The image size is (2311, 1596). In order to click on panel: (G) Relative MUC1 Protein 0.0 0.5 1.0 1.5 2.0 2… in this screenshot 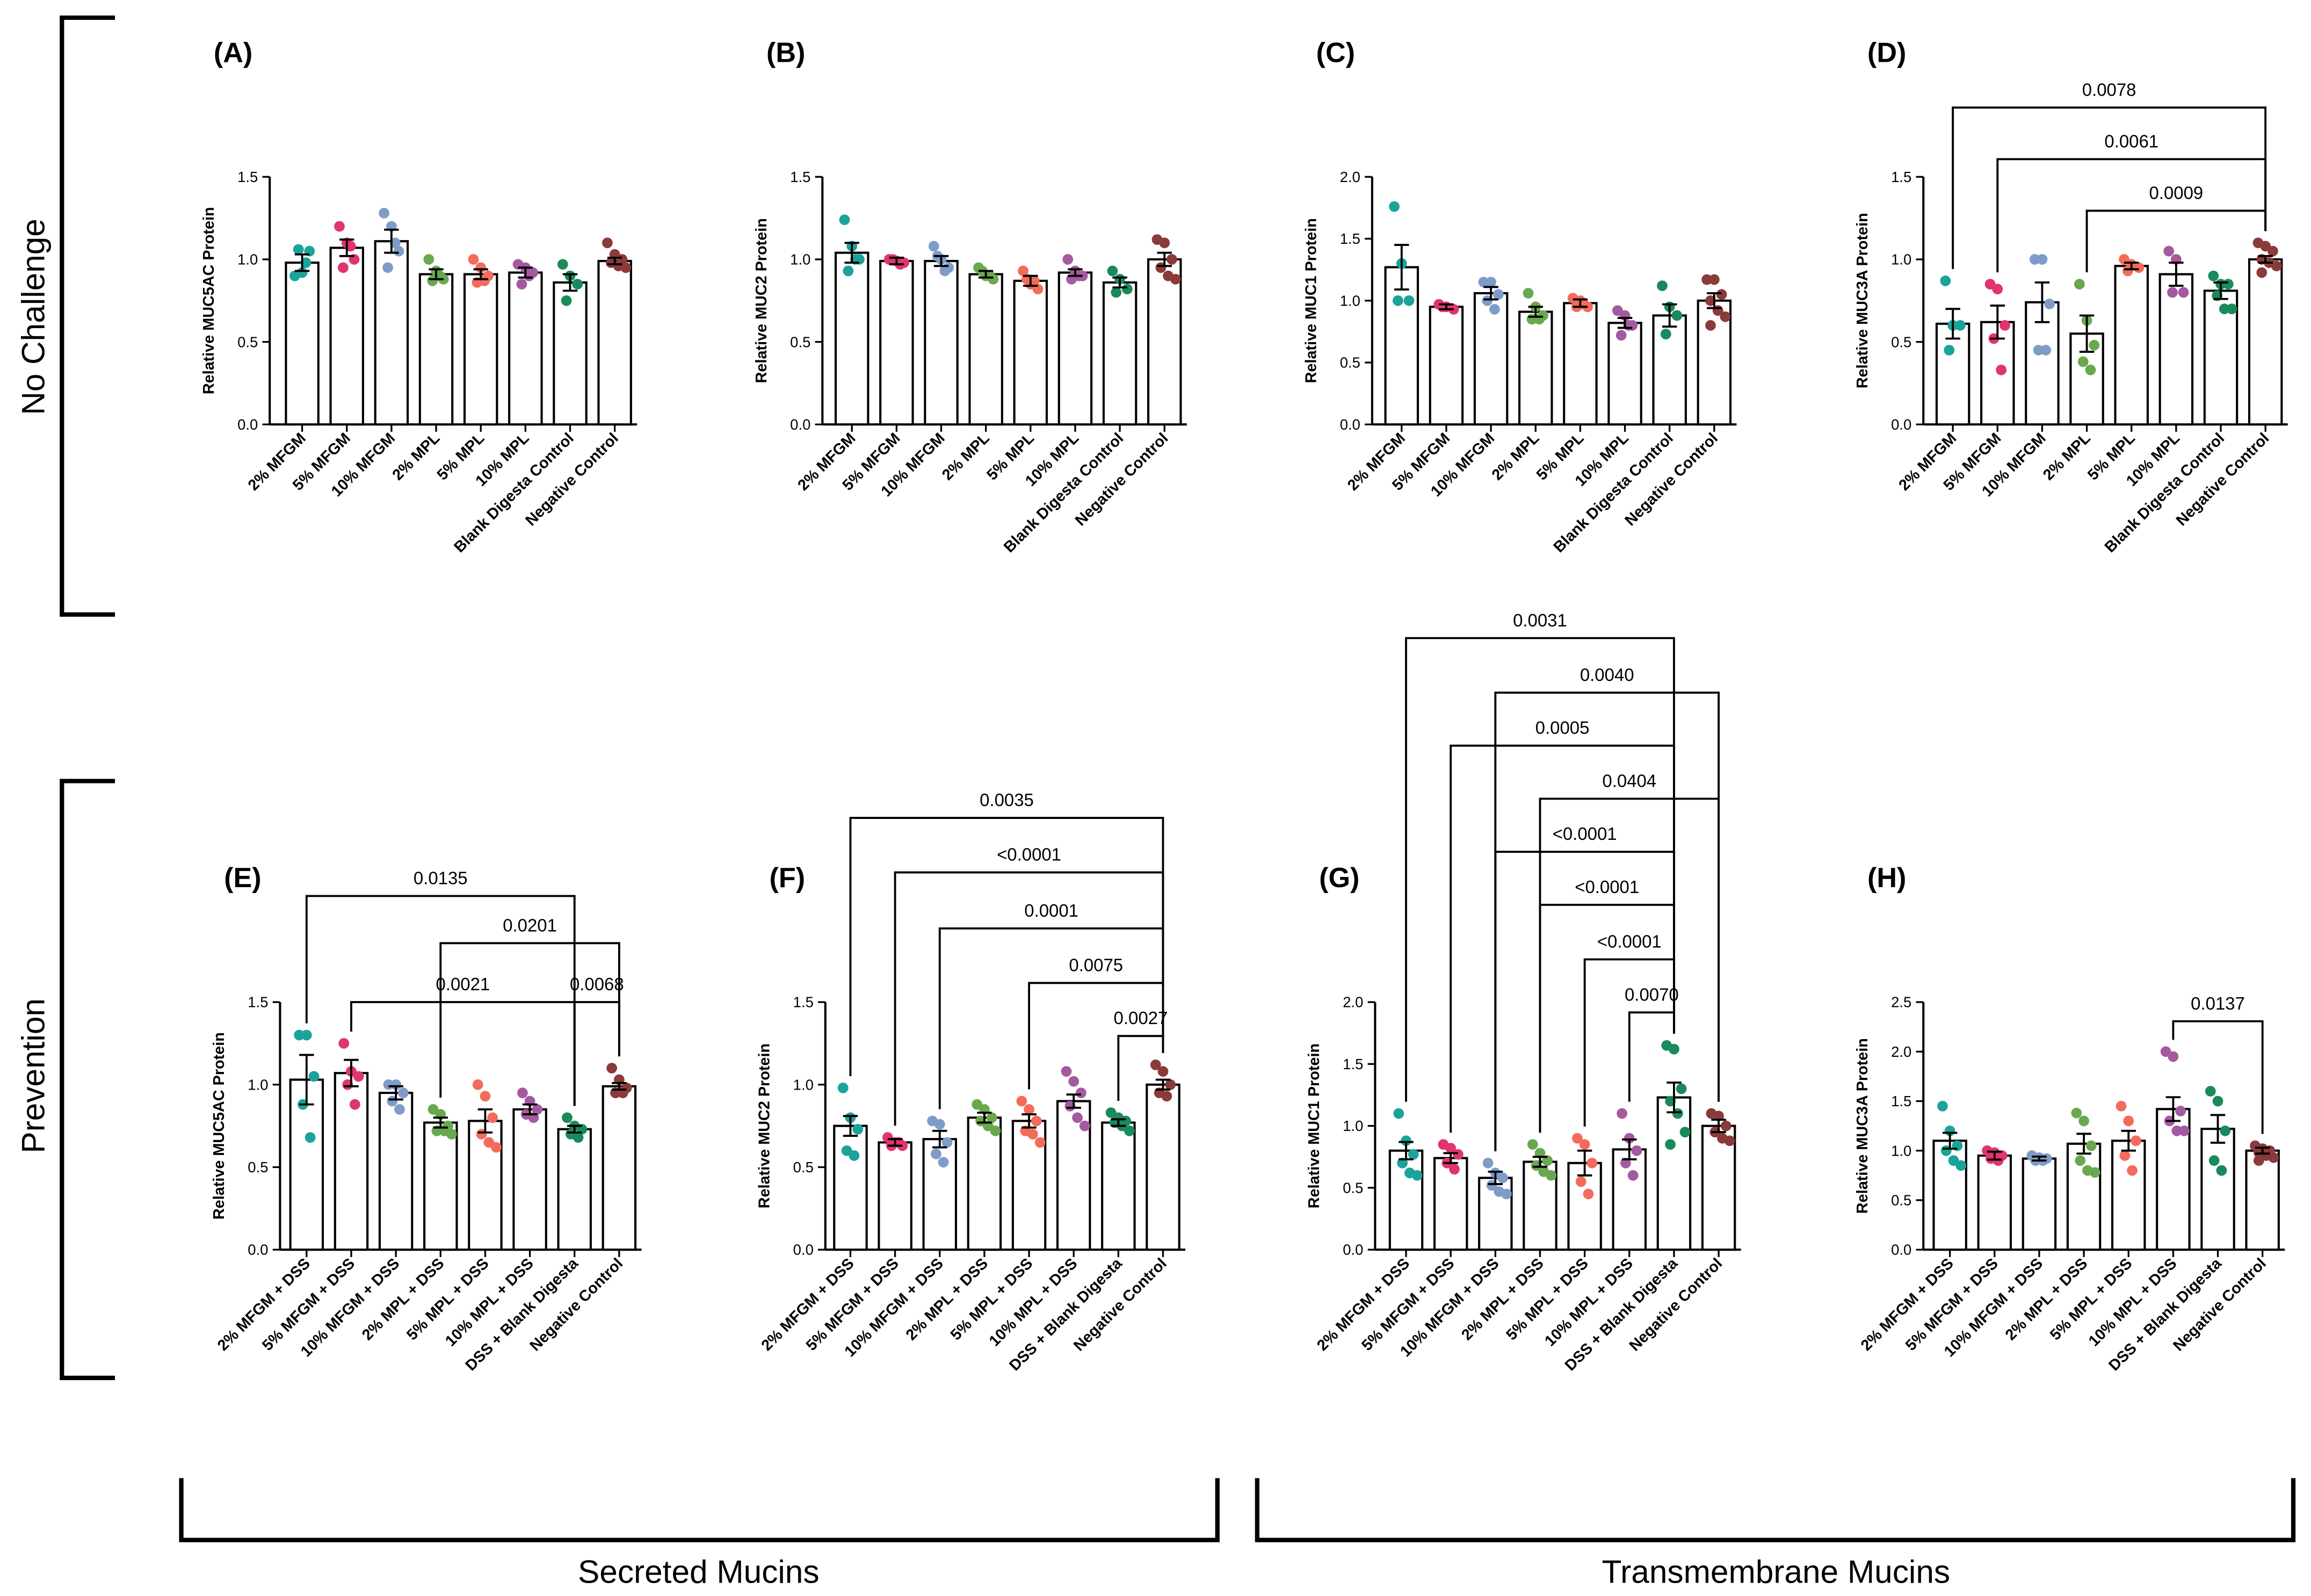, I will do `click(1523, 992)`.